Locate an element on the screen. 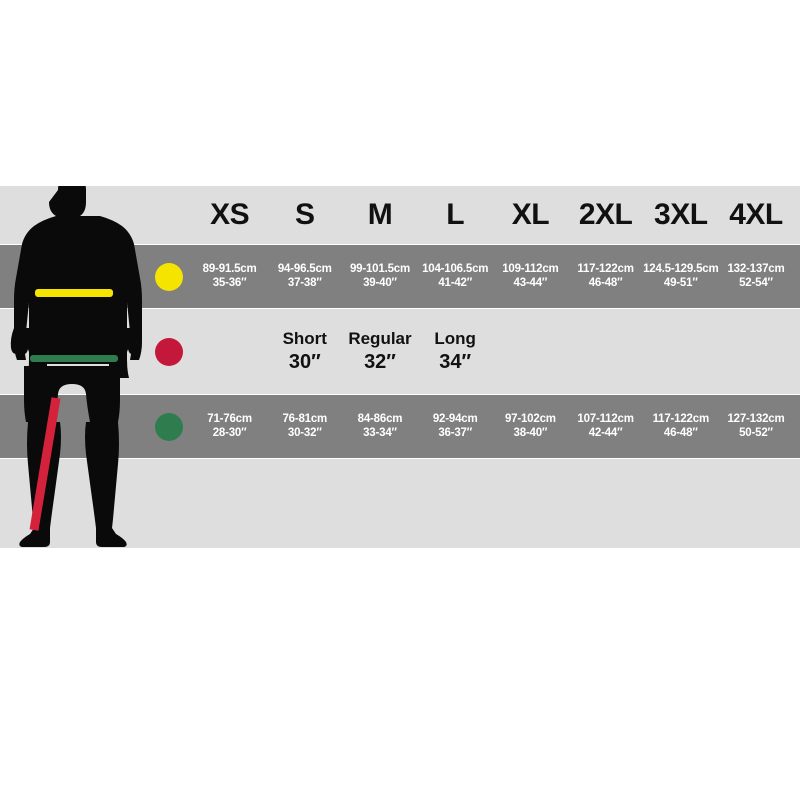 The image size is (800, 800). size-header-xl: XL is located at coordinates (530, 215).